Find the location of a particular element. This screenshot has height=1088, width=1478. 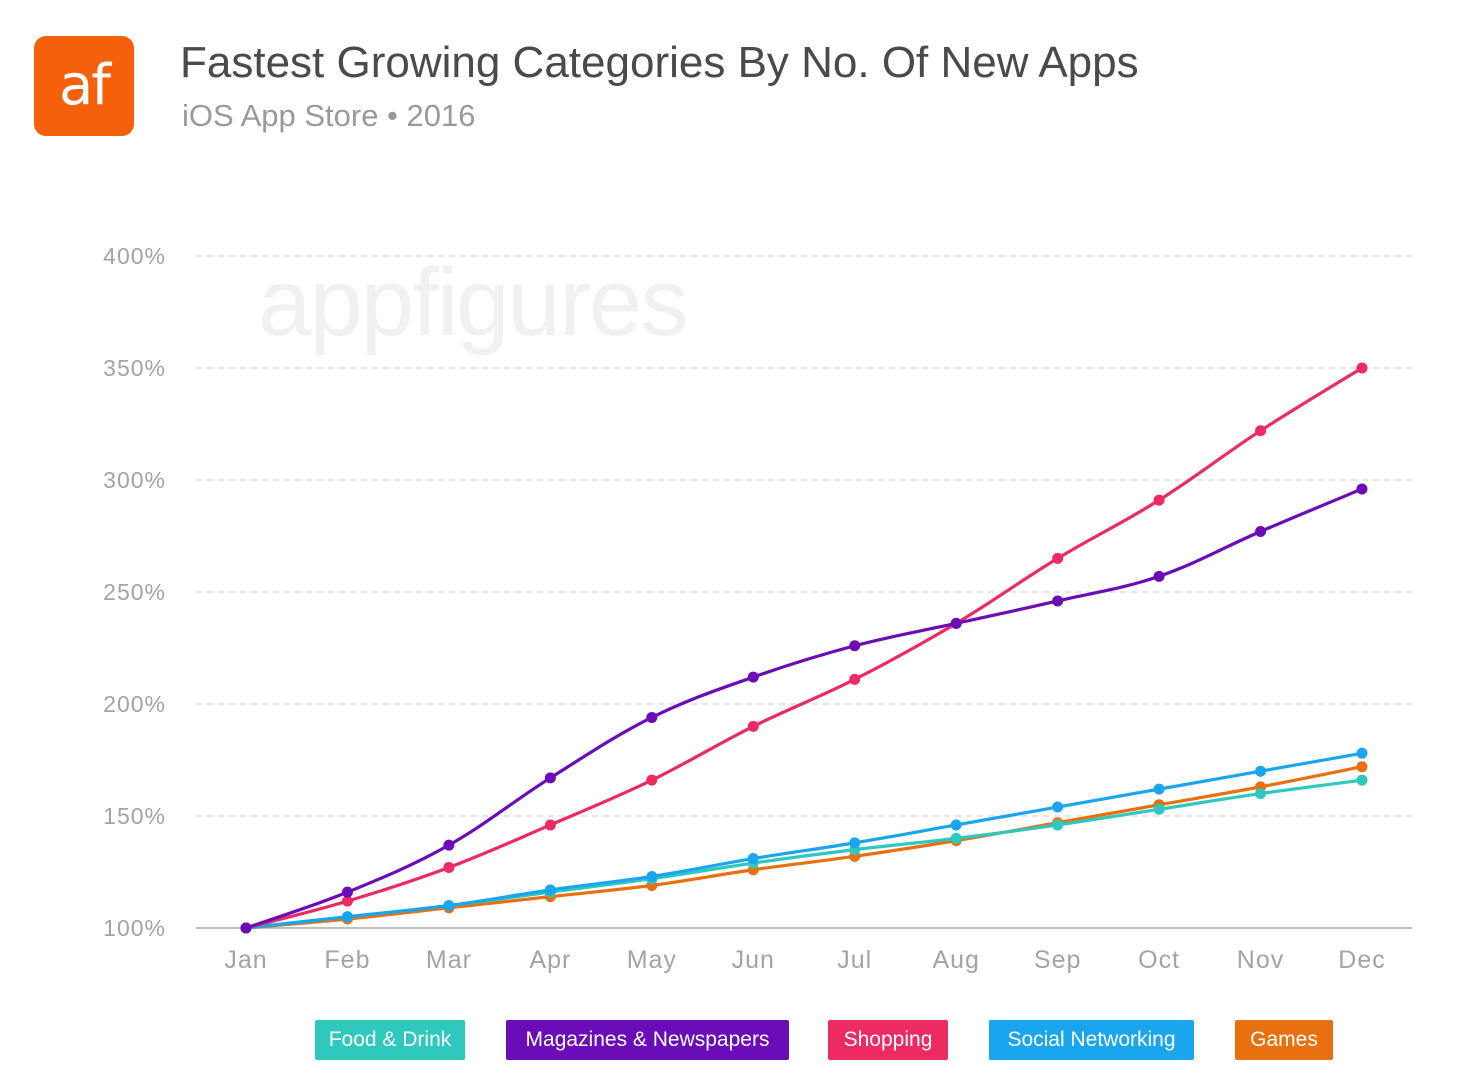

y-tick-label: 400% is located at coordinates (134, 256).